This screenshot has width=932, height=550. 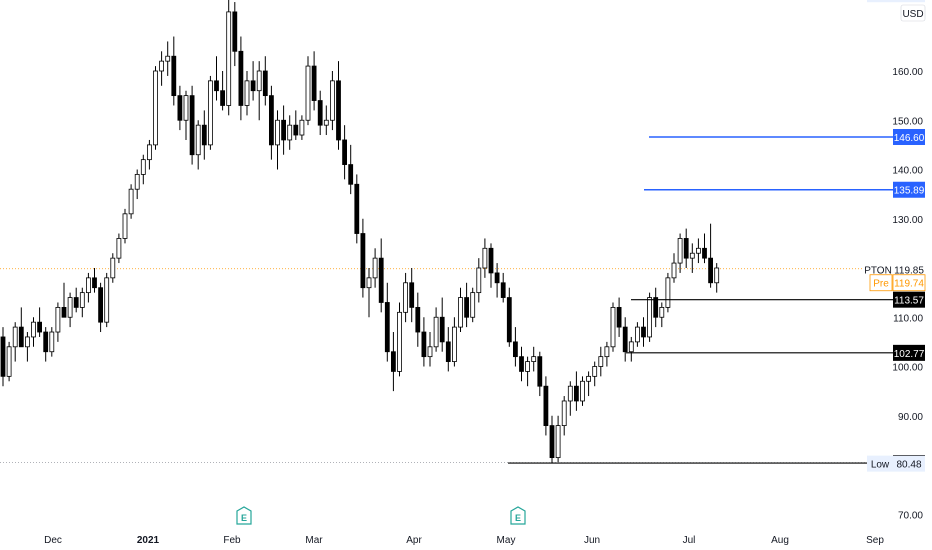 What do you see at coordinates (896, 463) in the screenshot?
I see `low-tag: Low 80.48` at bounding box center [896, 463].